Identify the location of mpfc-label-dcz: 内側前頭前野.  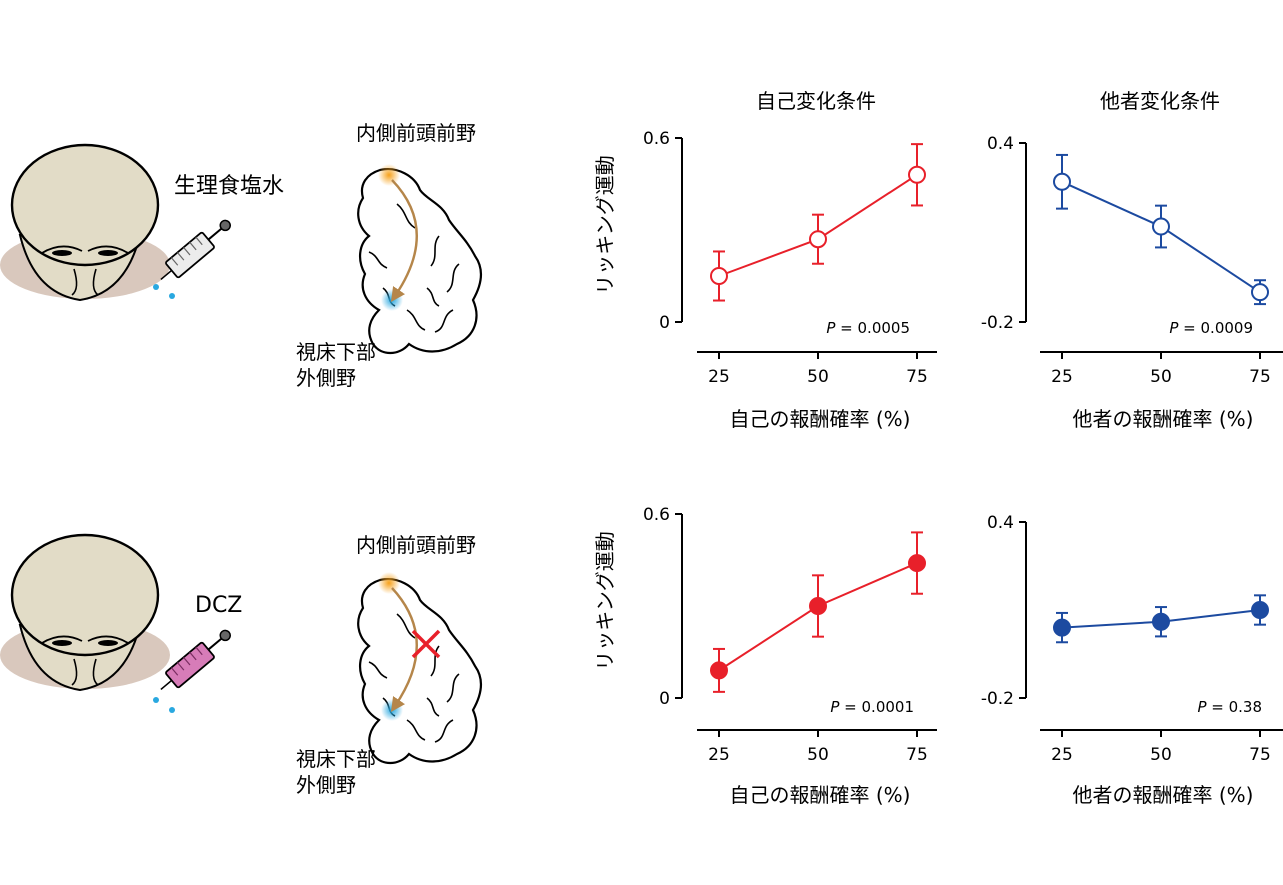
(416, 545).